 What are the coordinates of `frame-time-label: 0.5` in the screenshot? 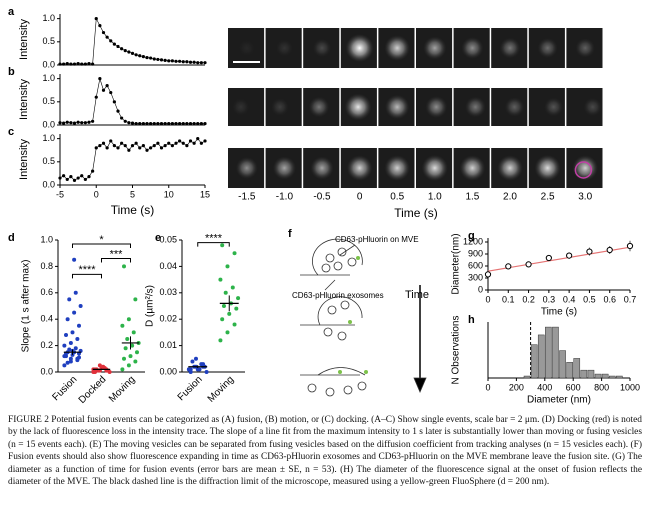 It's located at (397, 197).